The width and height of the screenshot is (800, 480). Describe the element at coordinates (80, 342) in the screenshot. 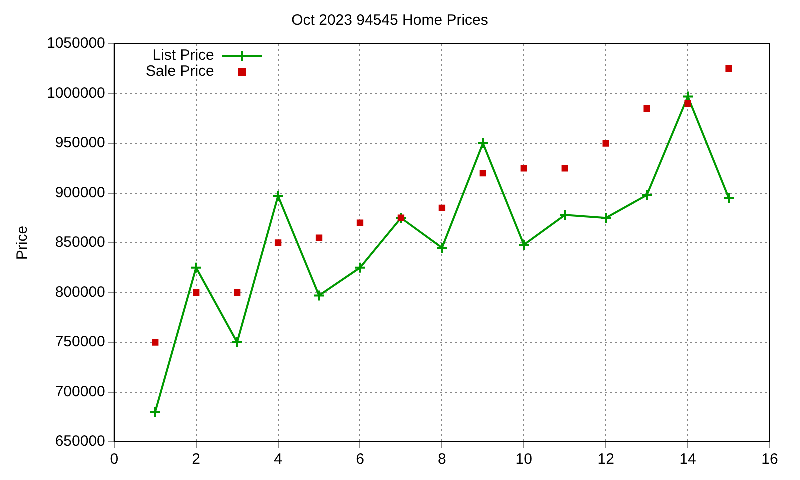

I see `y-tick-label: 750000` at that location.